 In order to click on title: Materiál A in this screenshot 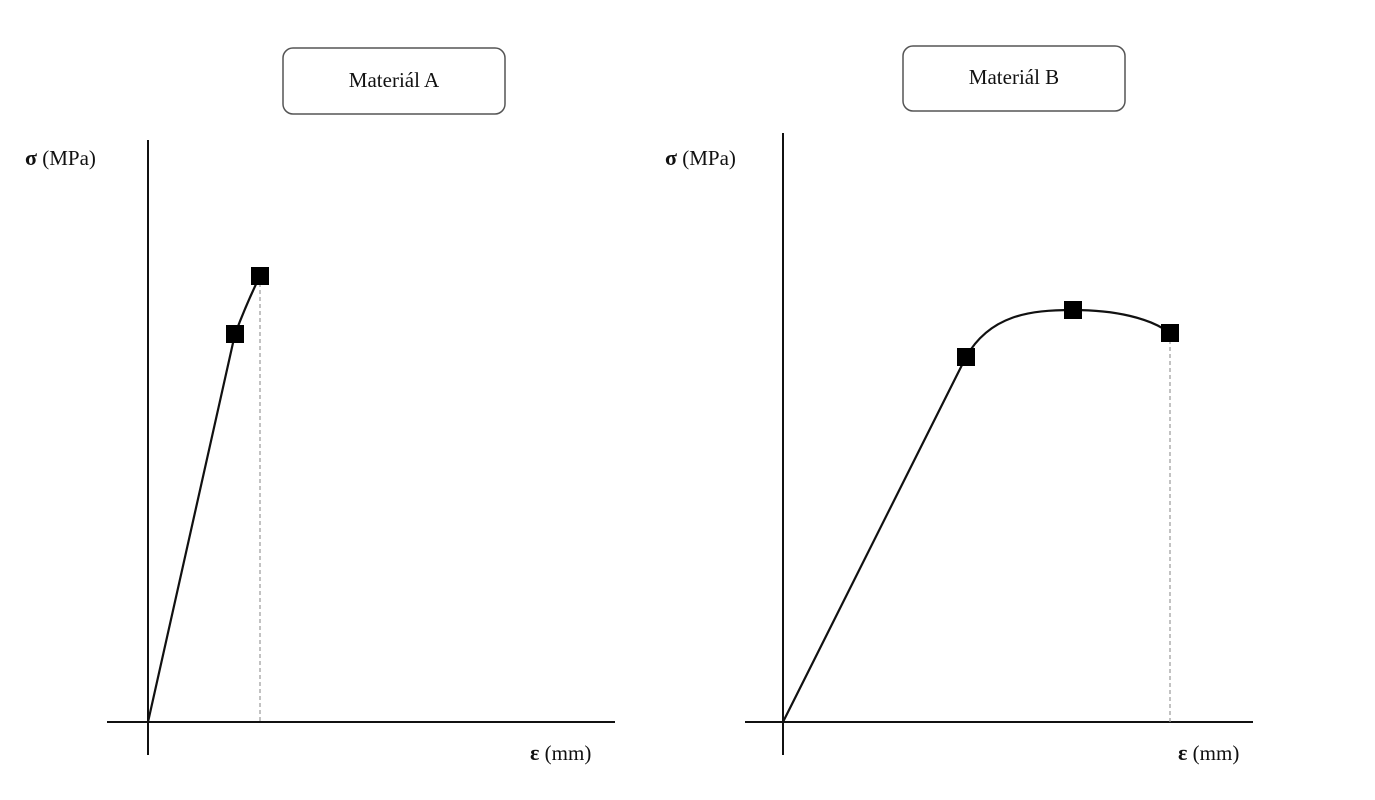, I will do `click(394, 80)`.